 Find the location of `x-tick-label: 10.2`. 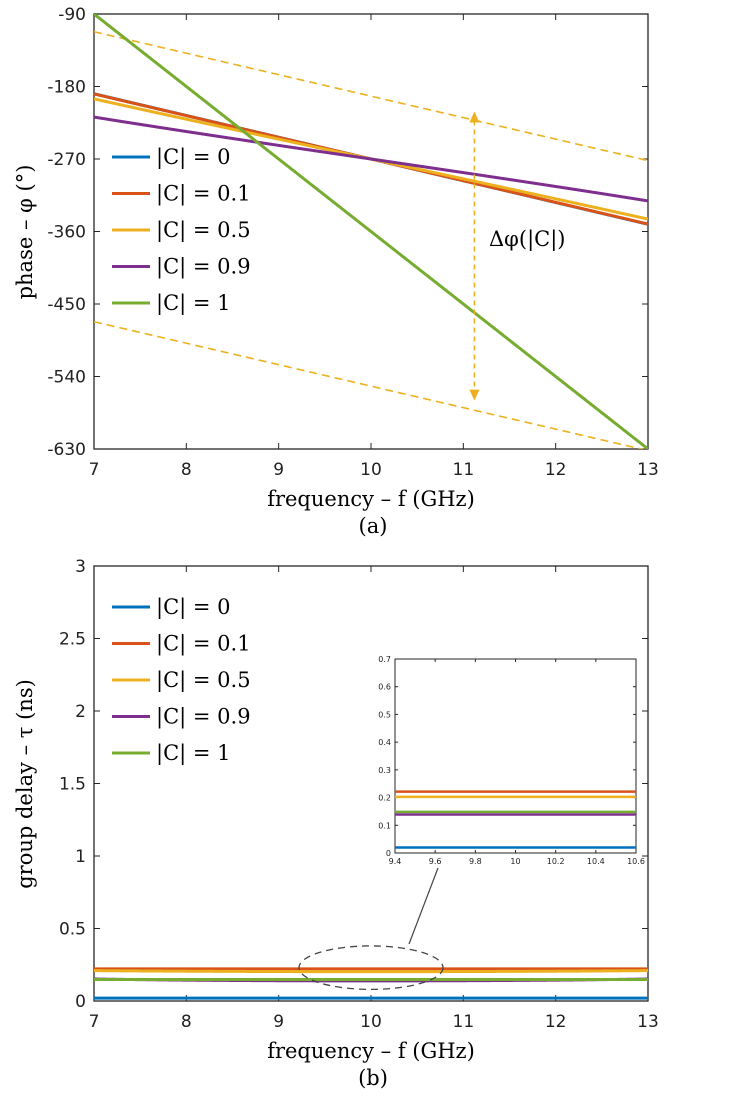

x-tick-label: 10.2 is located at coordinates (556, 861).